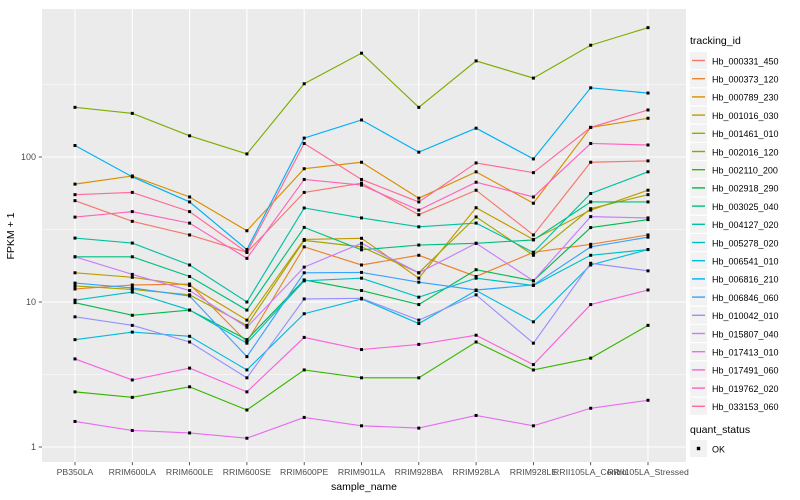 The image size is (800, 500). I want to click on legend-item-Hb_006846_060: Hb_006846_060, so click(734, 297).